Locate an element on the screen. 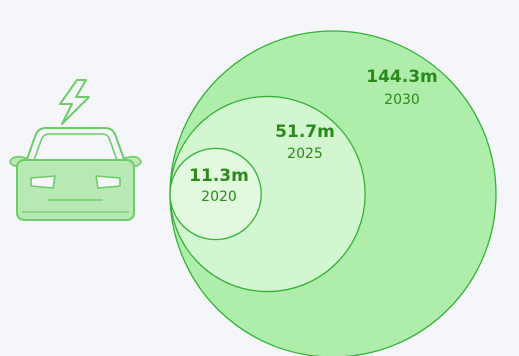 The image size is (519, 356). bubble-year-2020: 2020 is located at coordinates (219, 197).